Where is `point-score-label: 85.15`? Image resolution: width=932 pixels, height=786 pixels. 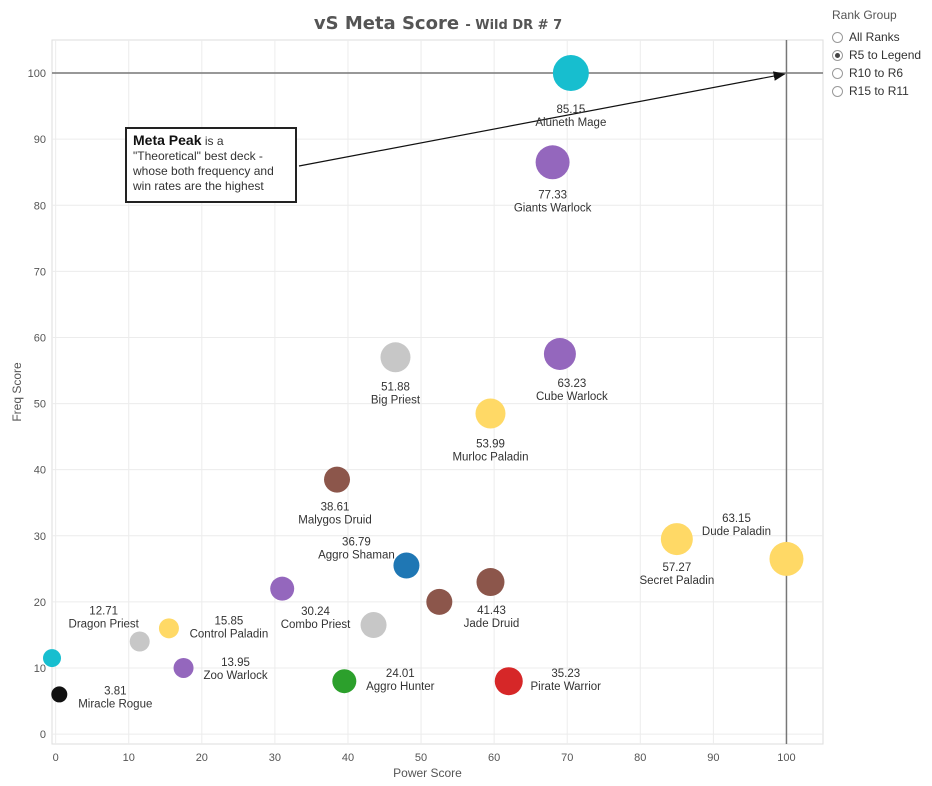 point-score-label: 85.15 is located at coordinates (570, 110).